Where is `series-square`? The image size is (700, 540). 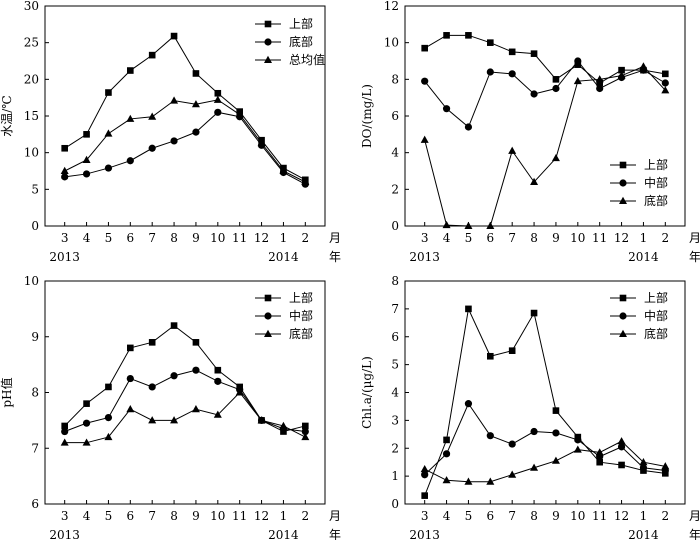 series-square is located at coordinates (185, 108).